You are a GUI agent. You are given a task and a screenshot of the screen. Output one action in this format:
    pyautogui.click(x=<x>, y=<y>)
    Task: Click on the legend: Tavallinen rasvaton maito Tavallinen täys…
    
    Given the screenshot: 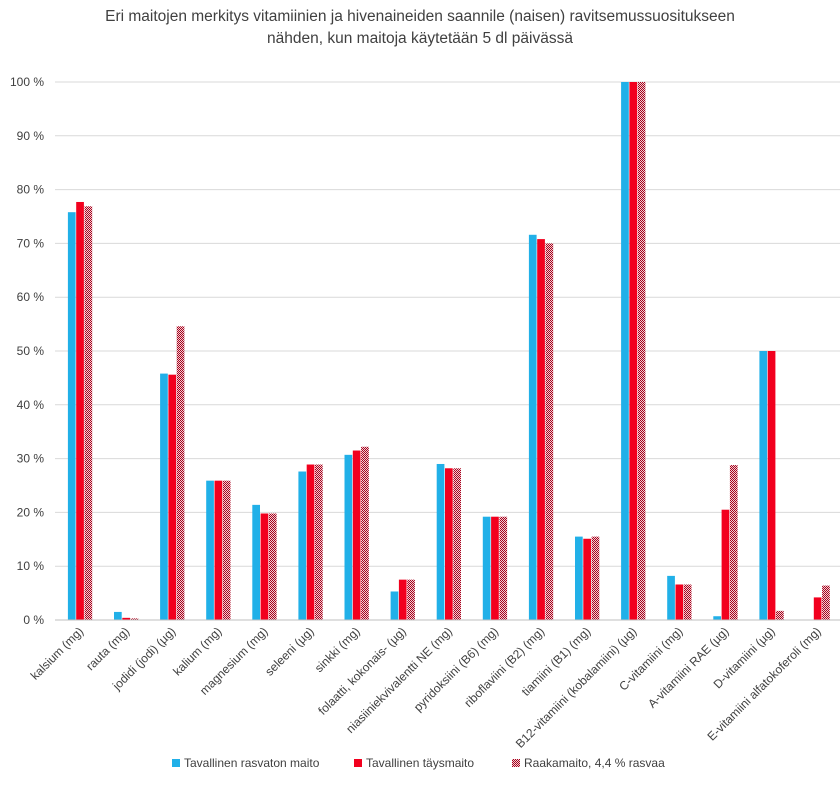 What is the action you would take?
    pyautogui.click(x=418, y=763)
    